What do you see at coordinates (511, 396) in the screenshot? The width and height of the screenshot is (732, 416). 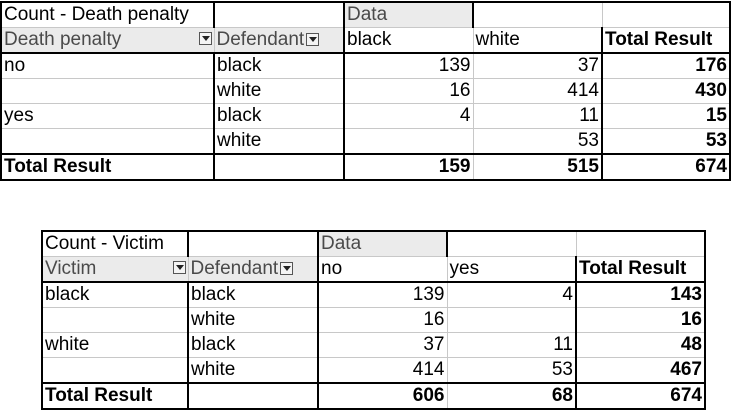 I see `grand-total-cell: 68` at bounding box center [511, 396].